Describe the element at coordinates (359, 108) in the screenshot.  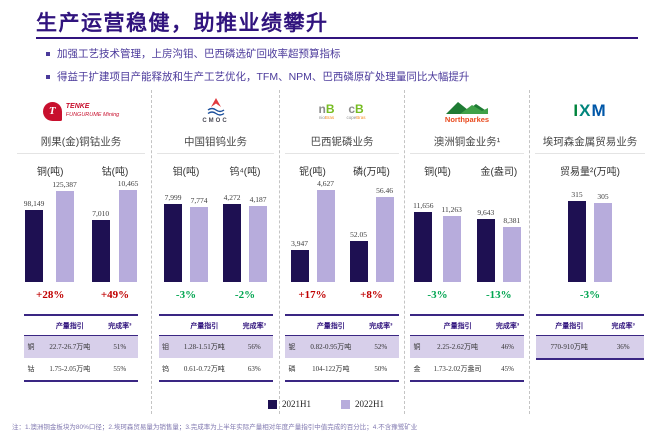
I see `copebras-mark-b: B` at that location.